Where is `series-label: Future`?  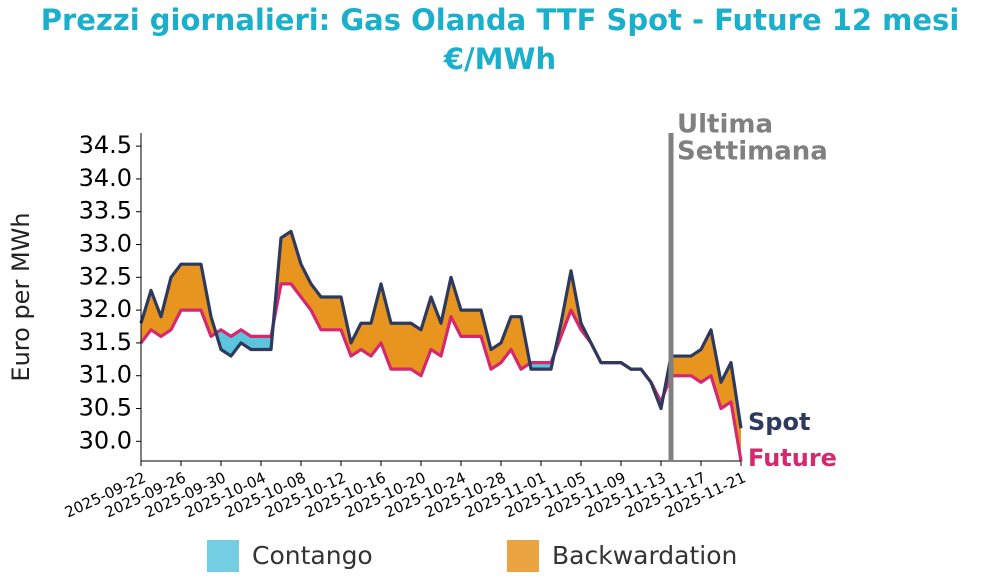
series-label: Future is located at coordinates (792, 458).